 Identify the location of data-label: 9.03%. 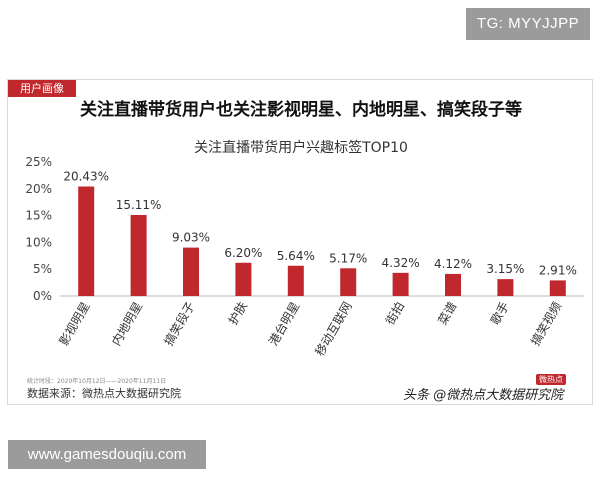
(191, 238).